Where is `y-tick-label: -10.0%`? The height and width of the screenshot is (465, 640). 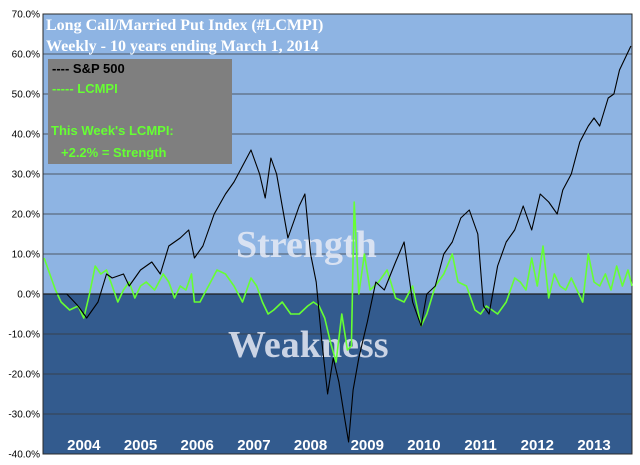 y-tick-label: -10.0% is located at coordinates (24, 335).